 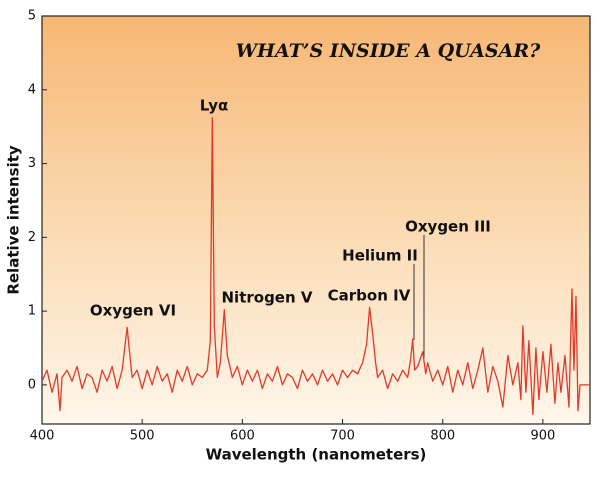 I want to click on x-tick-label: 400, so click(x=42, y=436).